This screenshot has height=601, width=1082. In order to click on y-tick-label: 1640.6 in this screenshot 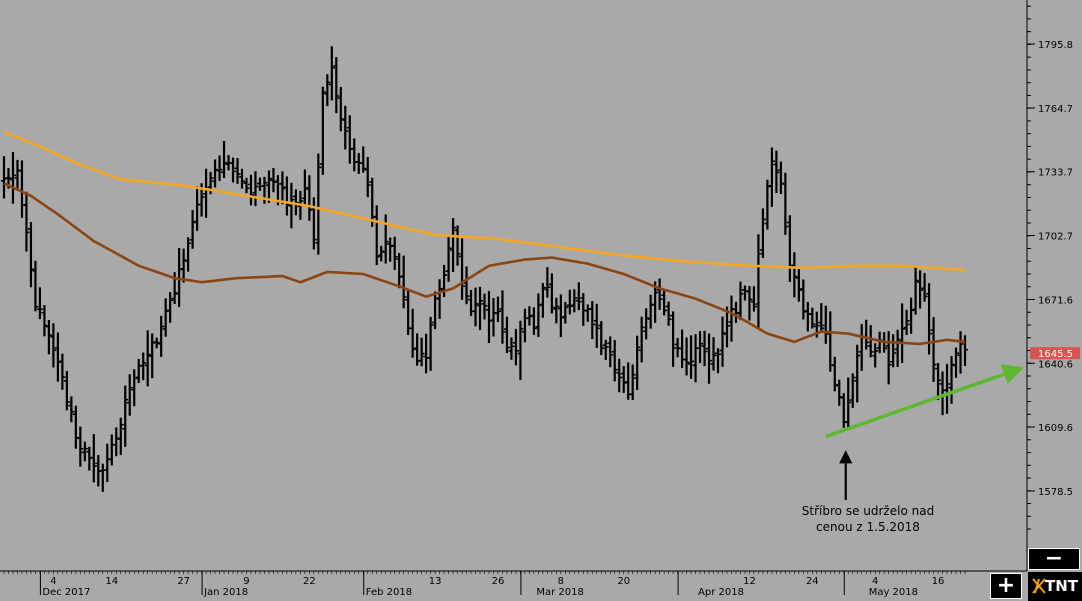, I will do `click(1055, 364)`.